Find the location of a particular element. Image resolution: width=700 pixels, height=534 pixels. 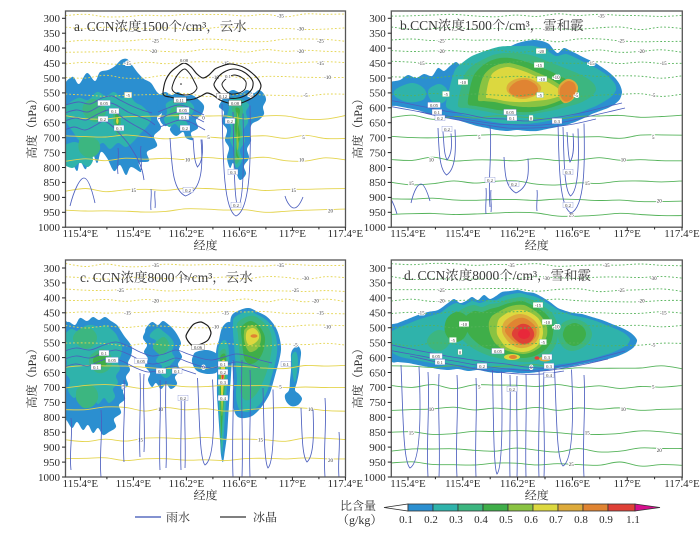

svg-text: 20 is located at coordinates (331, 212).